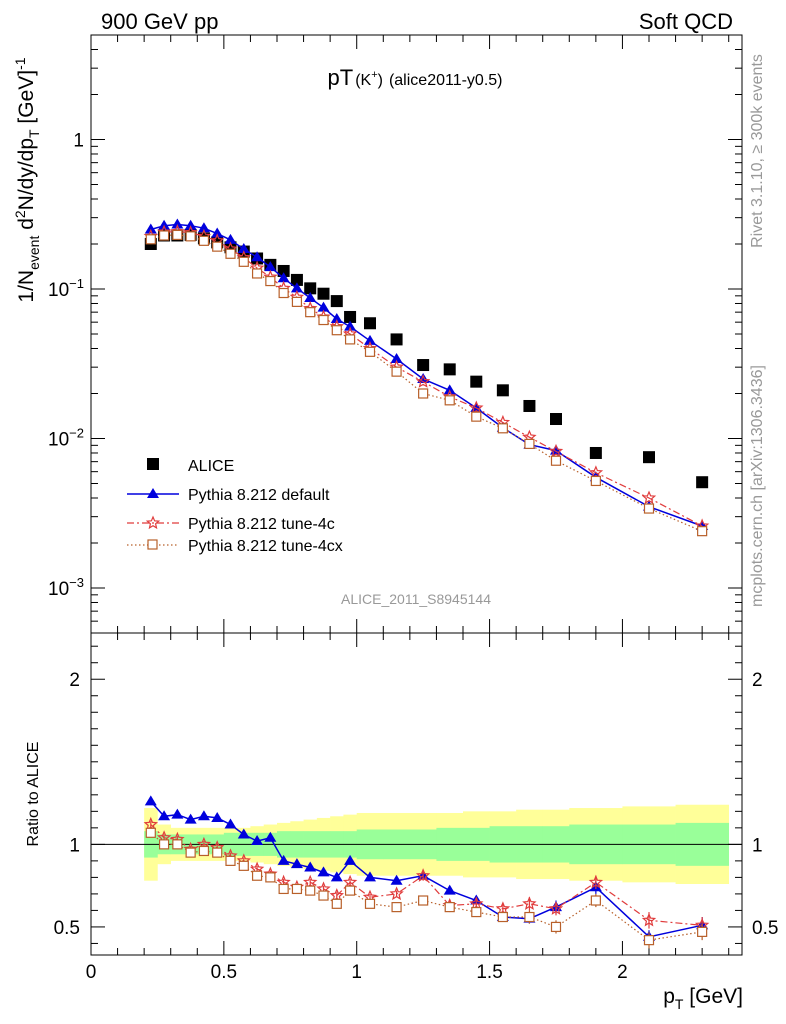 The image size is (786, 1024). What do you see at coordinates (74, 845) in the screenshot?
I see `ratio-y-tick-label-left: 1` at bounding box center [74, 845].